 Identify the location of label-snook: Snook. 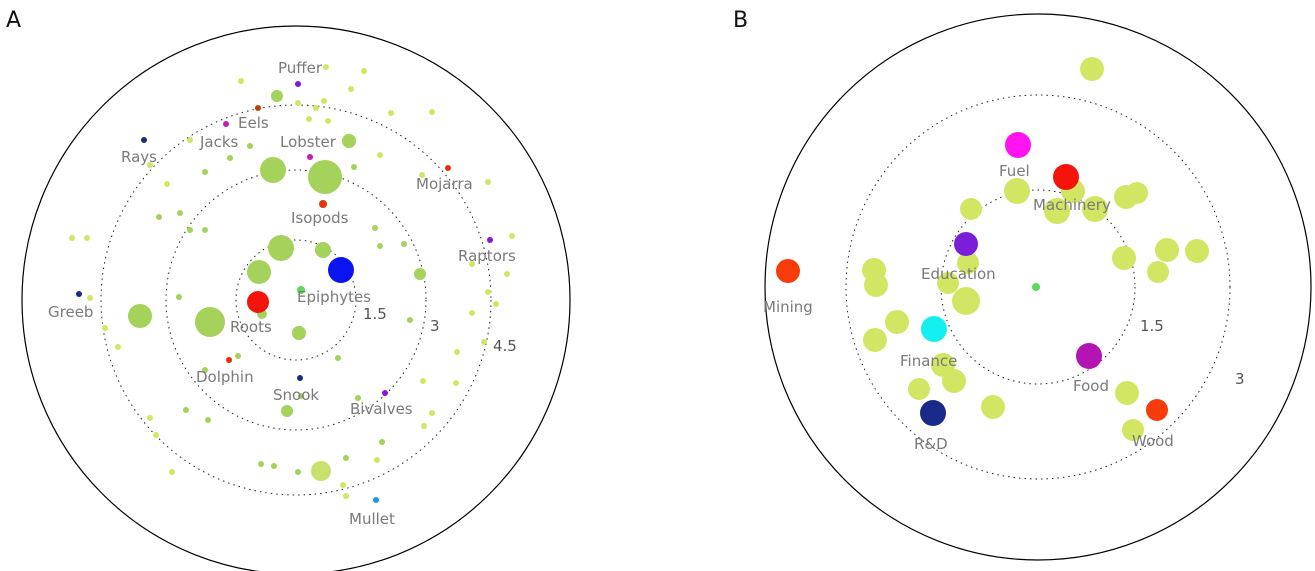
(296, 395).